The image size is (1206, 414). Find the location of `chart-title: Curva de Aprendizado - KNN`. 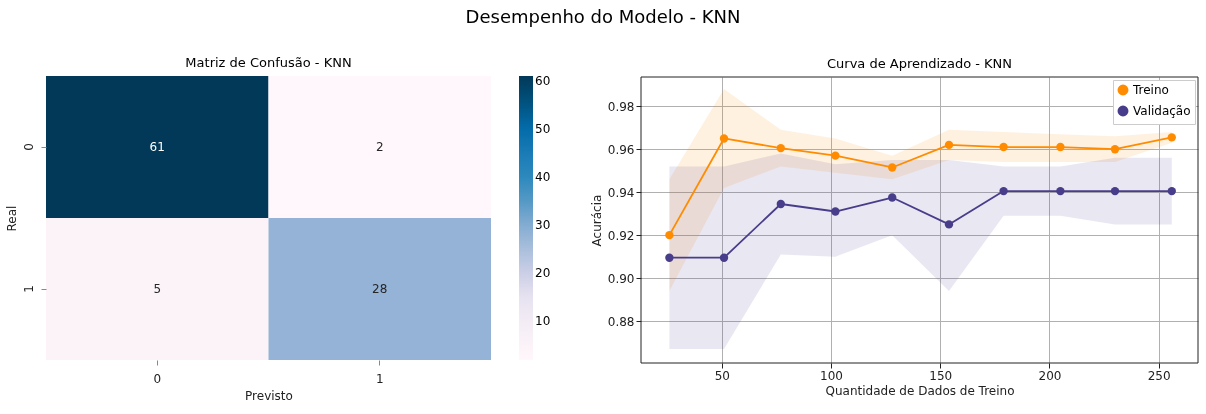

chart-title: Curva de Aprendizado - KNN is located at coordinates (919, 63).